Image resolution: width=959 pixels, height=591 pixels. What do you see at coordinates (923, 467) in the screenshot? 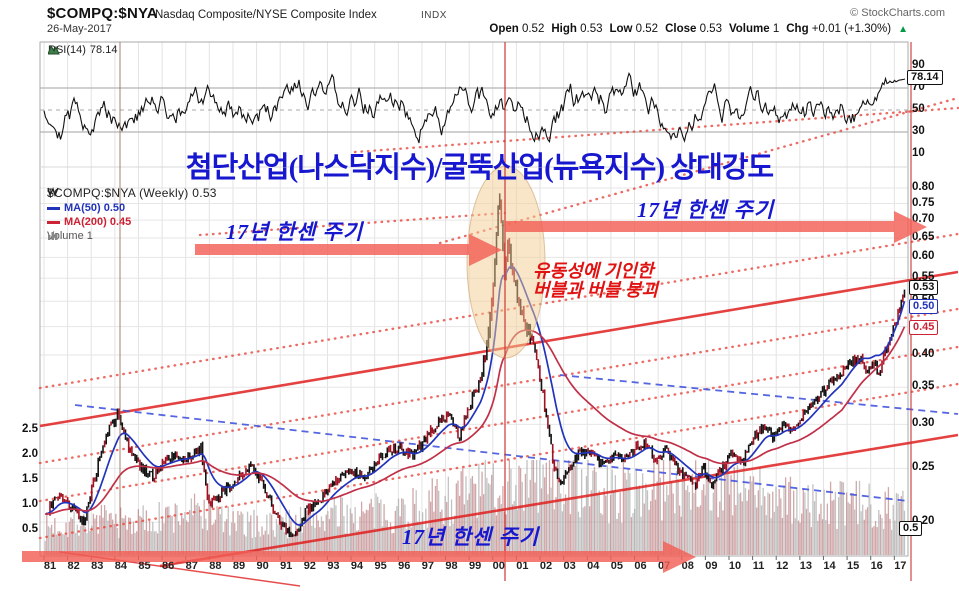
I see `price-axis-label: 0.25` at bounding box center [923, 467].